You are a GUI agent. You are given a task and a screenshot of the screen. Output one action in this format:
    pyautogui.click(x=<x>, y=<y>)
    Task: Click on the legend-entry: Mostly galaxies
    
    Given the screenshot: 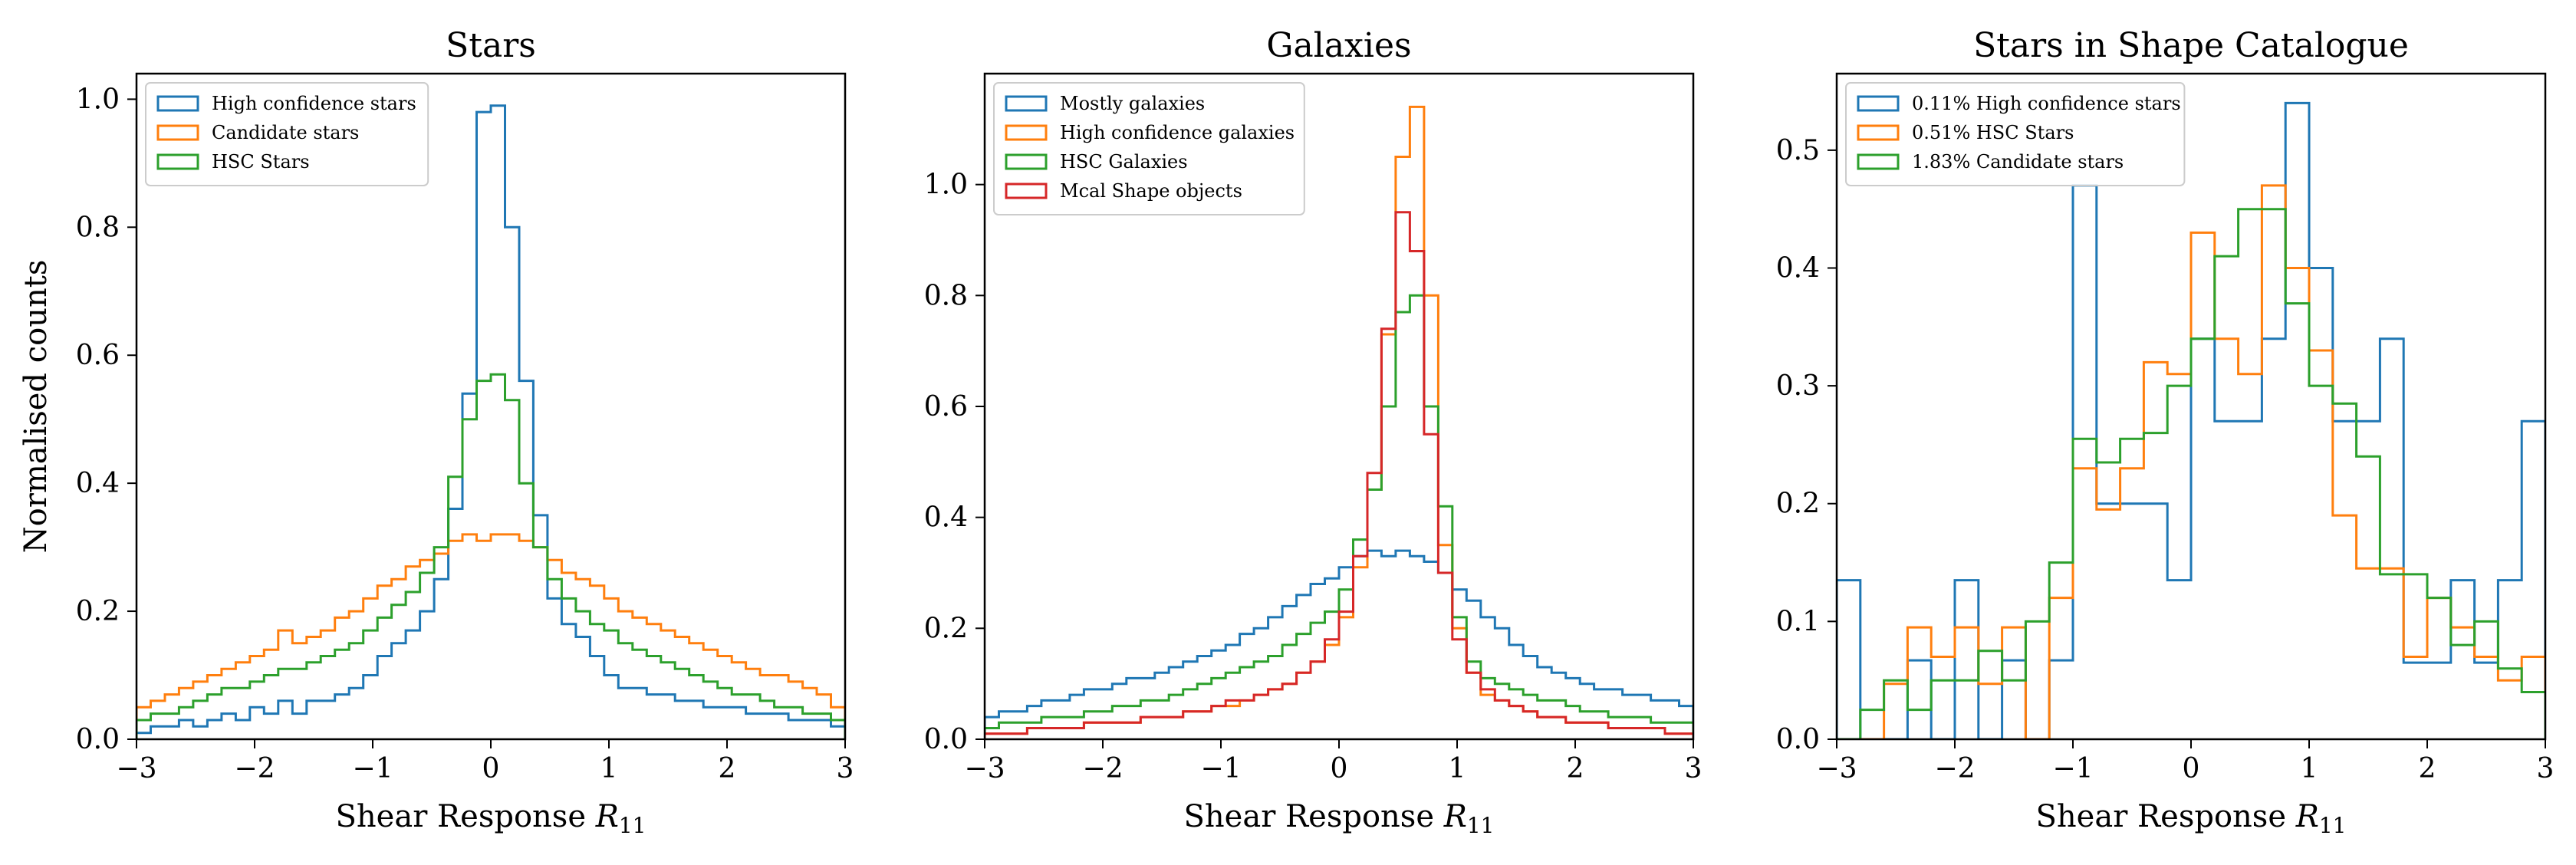 What is the action you would take?
    pyautogui.click(x=1132, y=103)
    